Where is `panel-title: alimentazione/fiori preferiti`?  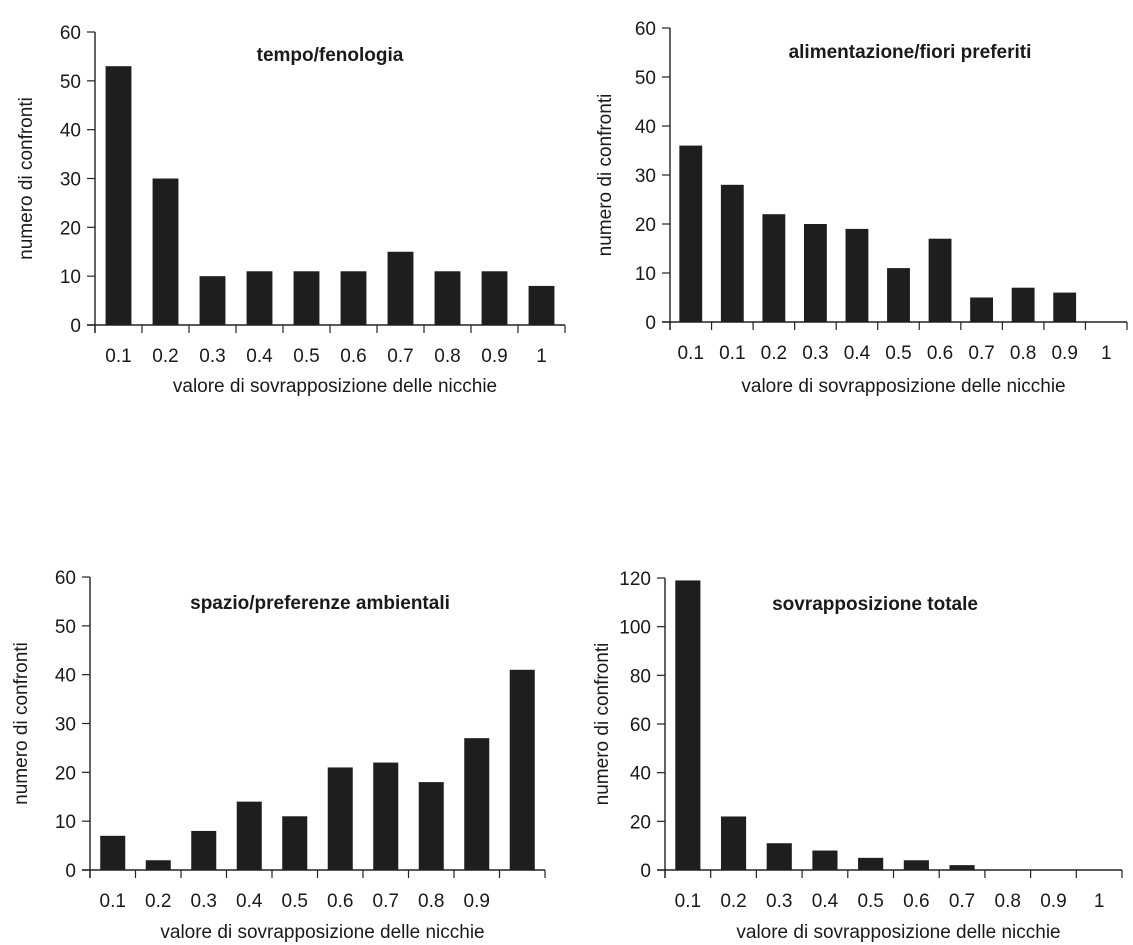 panel-title: alimentazione/fiori preferiti is located at coordinates (910, 52).